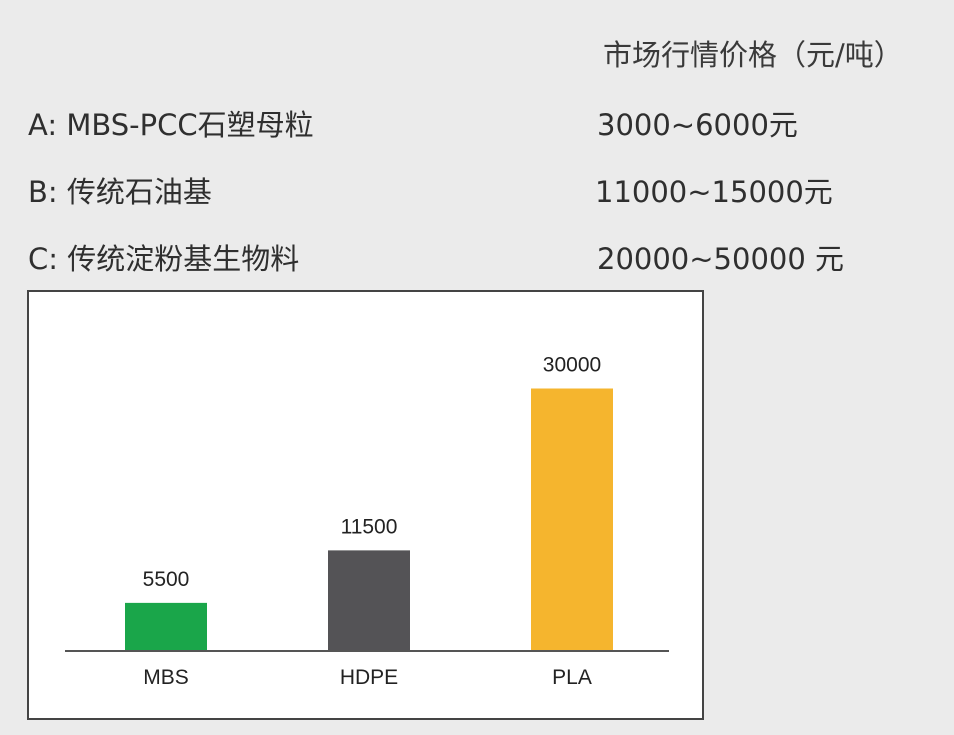  What do you see at coordinates (166, 579) in the screenshot?
I see `data-label-mbs: 5500` at bounding box center [166, 579].